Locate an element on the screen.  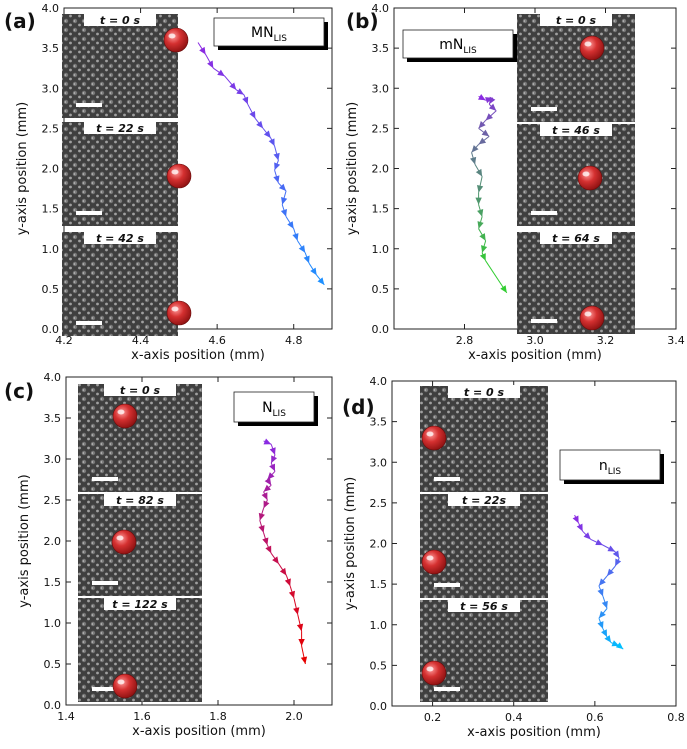
inset-frame: t = 64 s is located at coordinates (576, 282).